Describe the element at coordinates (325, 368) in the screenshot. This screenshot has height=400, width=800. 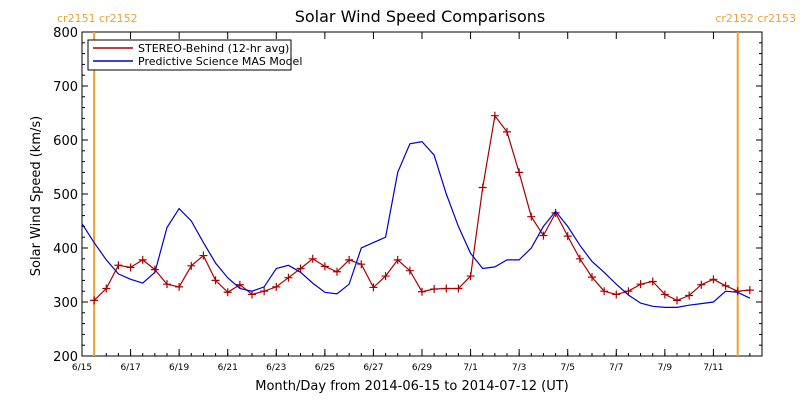
I see `x-tick-label: 6/25` at that location.